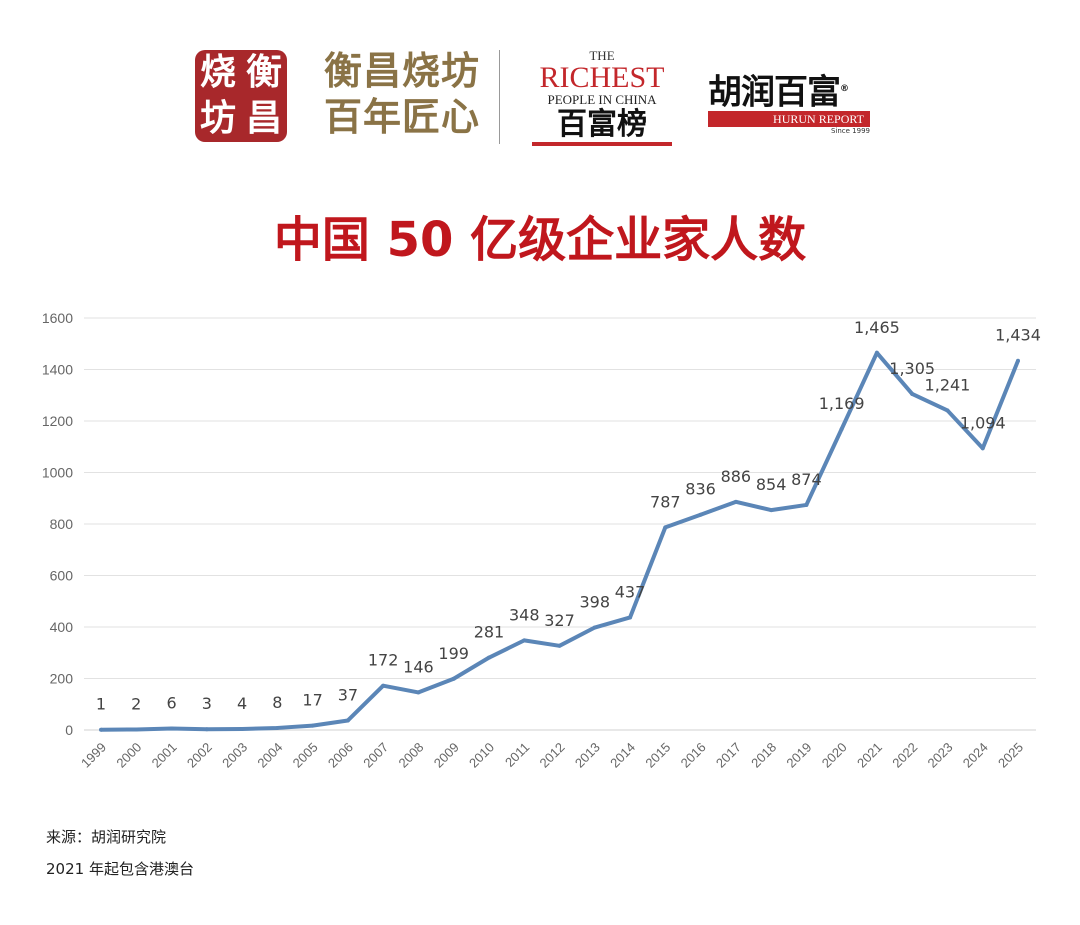  Describe the element at coordinates (789, 119) in the screenshot. I see `hurun-report-bar: HURUN REPORT` at that location.